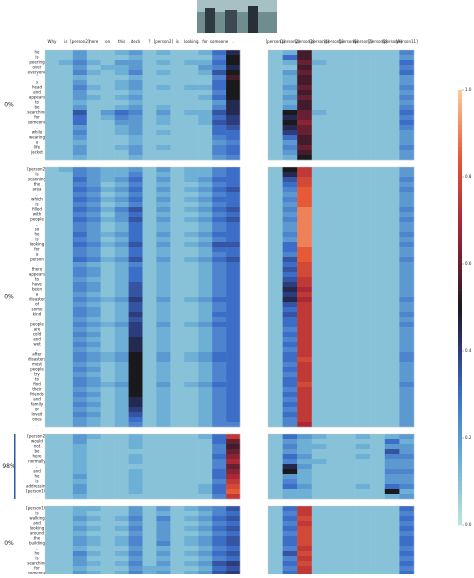 This screenshot has height=578, width=474. What do you see at coordinates (37, 184) in the screenshot?
I see `row-label: the` at bounding box center [37, 184].